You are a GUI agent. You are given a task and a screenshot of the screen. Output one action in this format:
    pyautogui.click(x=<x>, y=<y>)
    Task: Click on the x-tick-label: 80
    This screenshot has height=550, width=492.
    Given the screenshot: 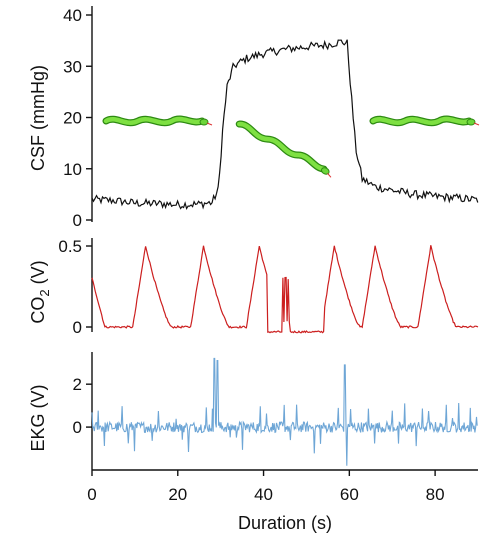 What is the action you would take?
    pyautogui.click(x=435, y=494)
    